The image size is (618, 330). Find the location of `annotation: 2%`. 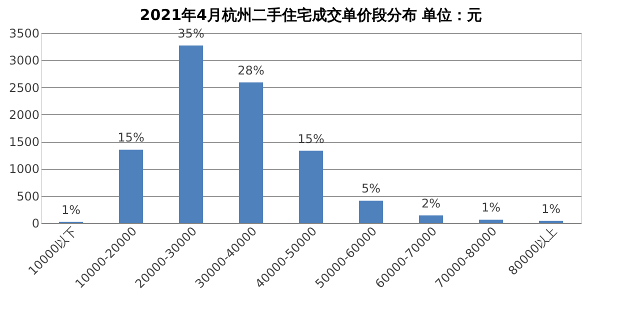

annotation: 2% is located at coordinates (431, 203).